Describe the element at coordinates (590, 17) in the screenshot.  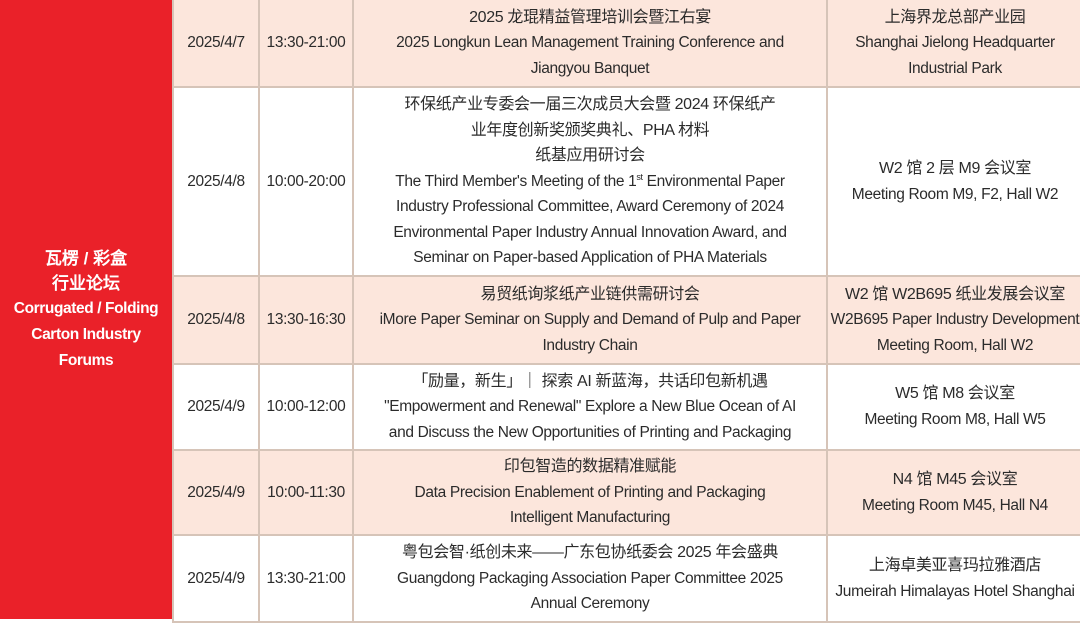
I see `event-title-zh: 2025 龙琨精益管理培训会暨江右宴` at that location.